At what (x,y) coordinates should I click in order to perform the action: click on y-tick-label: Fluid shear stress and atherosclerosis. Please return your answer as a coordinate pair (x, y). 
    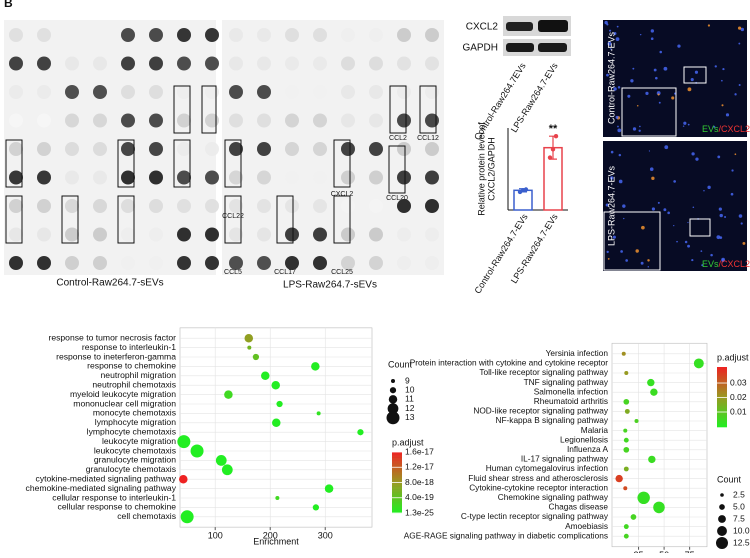
    Looking at the image, I should click on (538, 478).